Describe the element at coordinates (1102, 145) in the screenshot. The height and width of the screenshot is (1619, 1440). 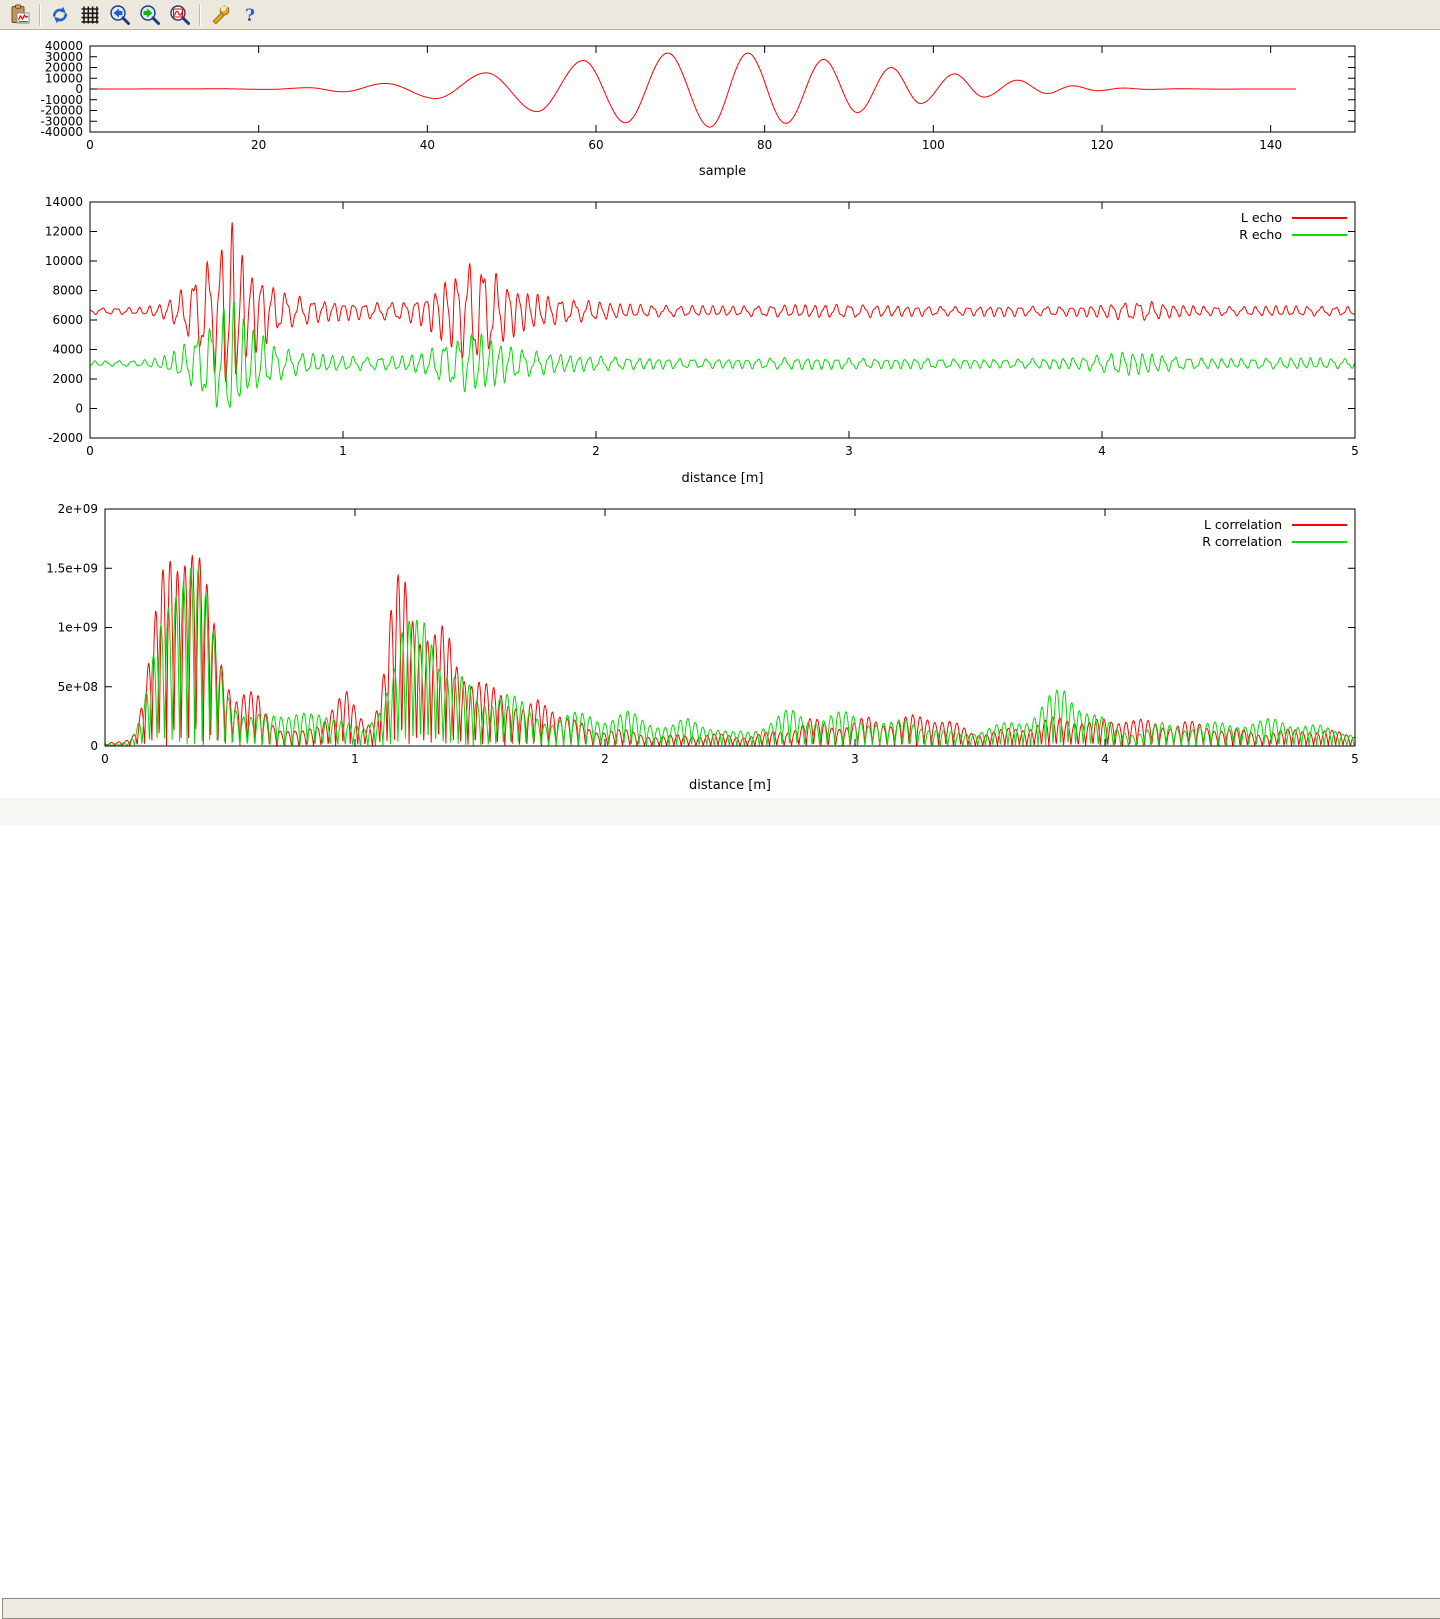
I see `svg-text: 120` at that location.